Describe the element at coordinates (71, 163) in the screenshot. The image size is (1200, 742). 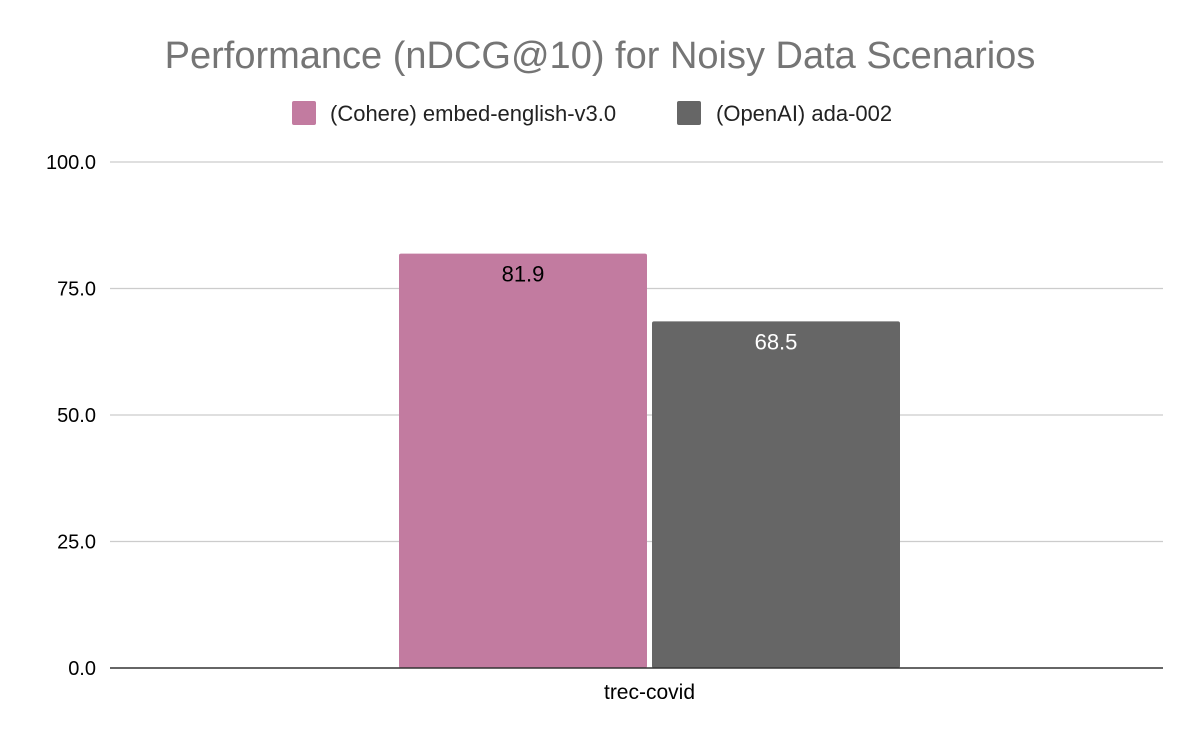
I see `y-tick-label: 100.0` at that location.